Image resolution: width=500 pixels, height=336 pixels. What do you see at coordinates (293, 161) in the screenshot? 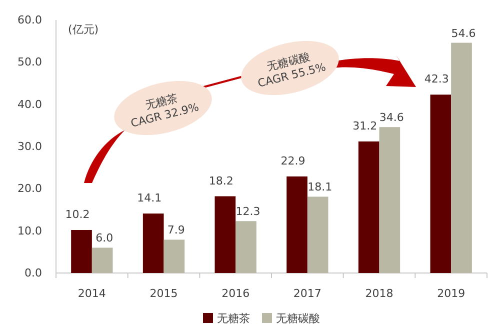
I see `data-label: 22.9` at bounding box center [293, 161].